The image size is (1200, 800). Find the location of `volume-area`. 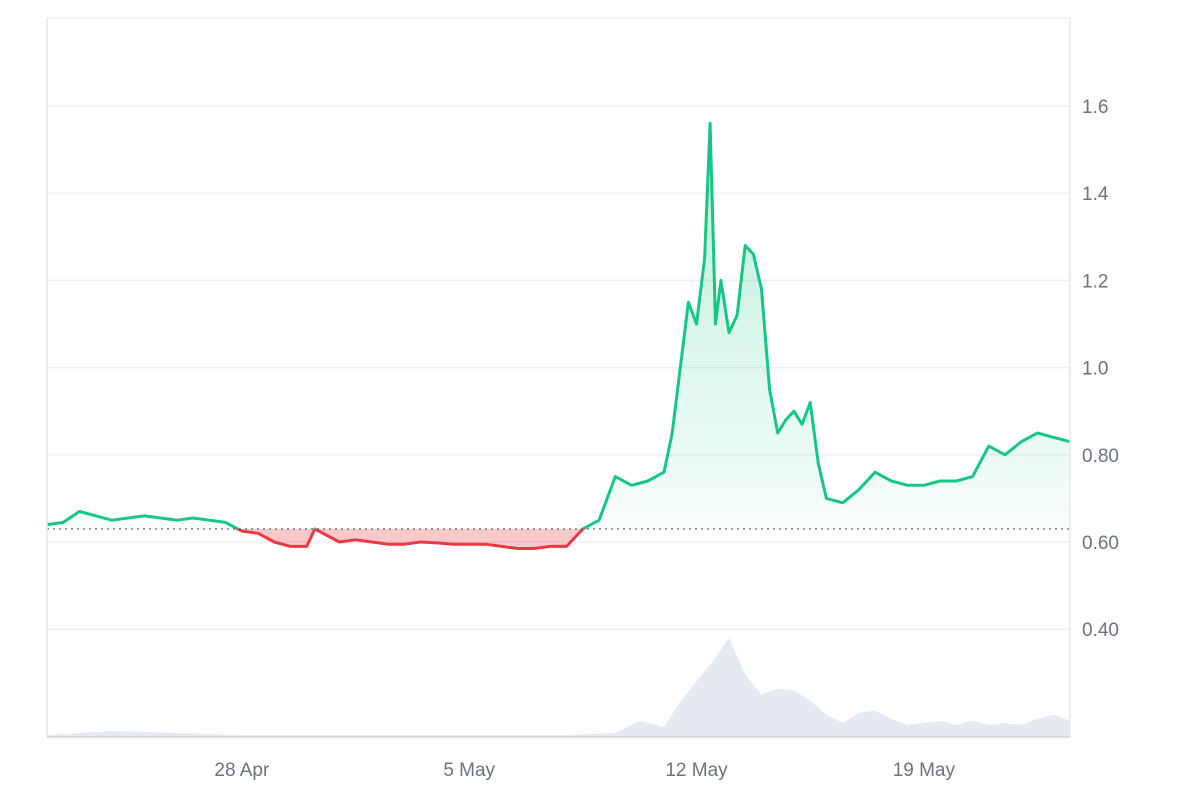

volume-area is located at coordinates (558, 687).